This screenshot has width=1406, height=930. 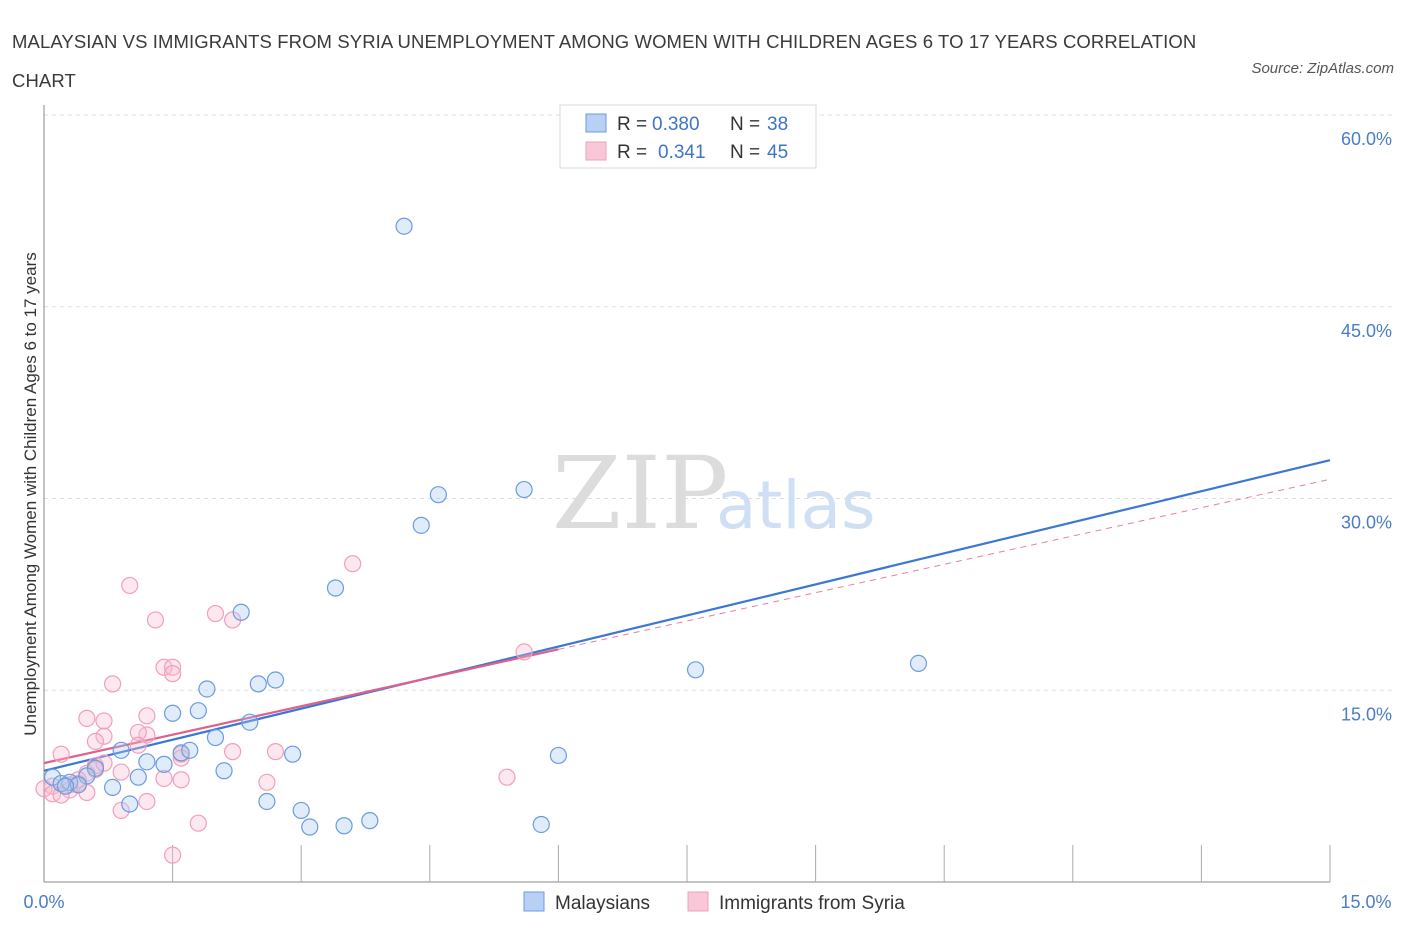 What do you see at coordinates (301, 706) in the screenshot?
I see `trend-line-syria` at bounding box center [301, 706].